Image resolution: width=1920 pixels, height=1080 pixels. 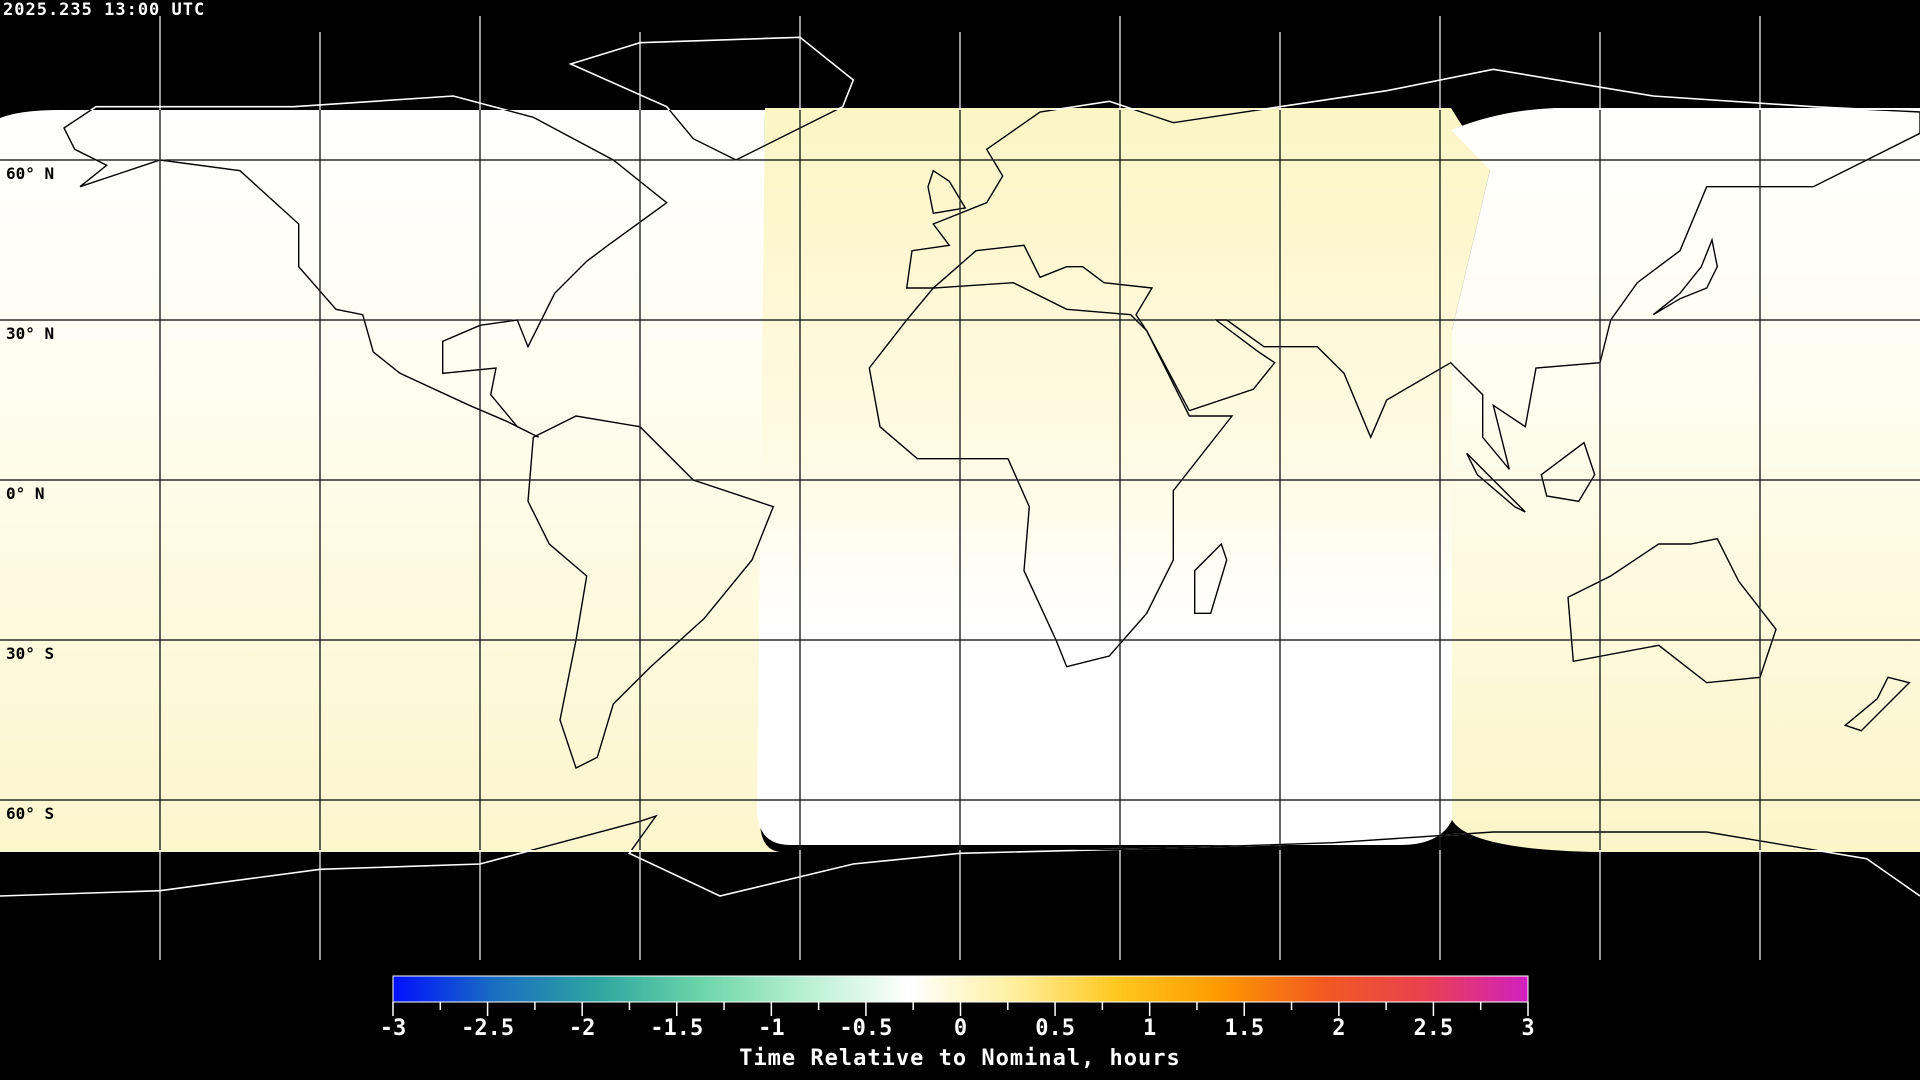 I want to click on coastline-madagascar, so click(x=1210, y=578).